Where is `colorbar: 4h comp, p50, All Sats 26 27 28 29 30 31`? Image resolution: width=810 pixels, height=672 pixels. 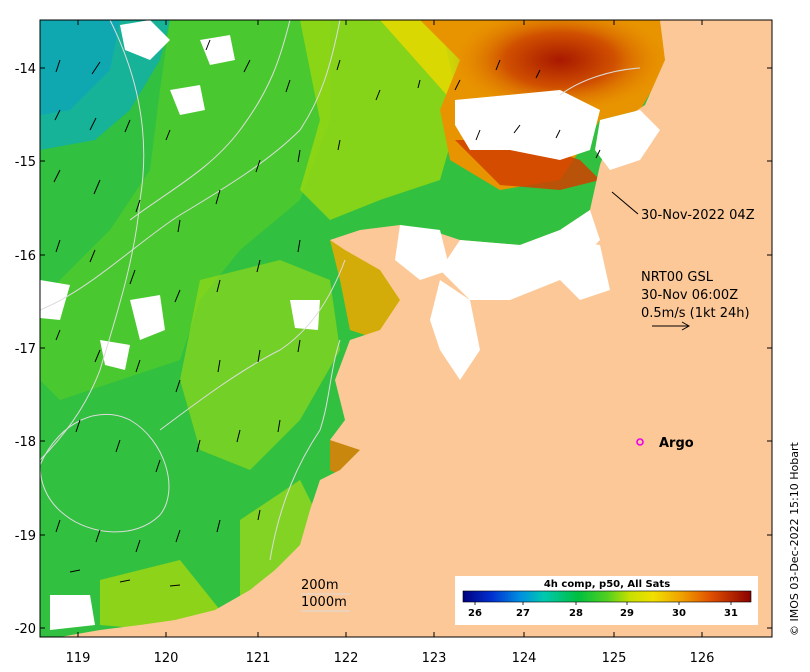
colorbar: 4h comp, p50, All Sats 26 27 28 29 30 31 is located at coordinates (606, 600).